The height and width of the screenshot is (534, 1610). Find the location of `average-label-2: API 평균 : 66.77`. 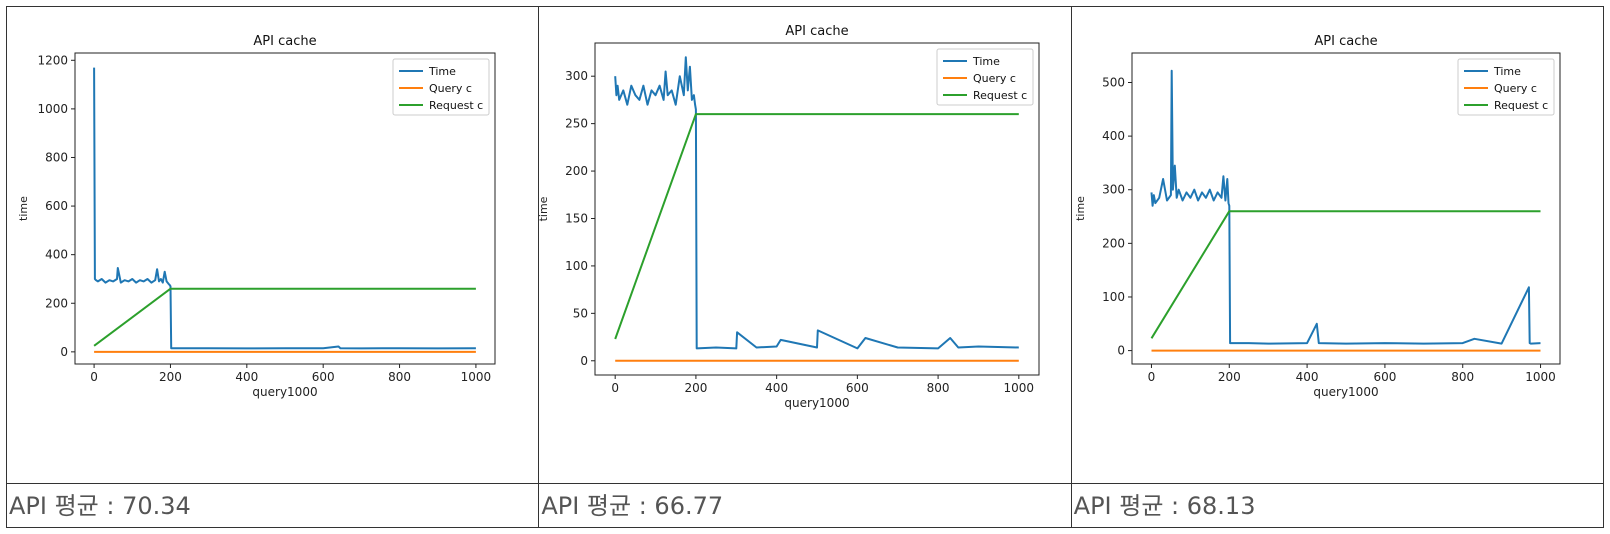

average-label-2: API 평균 : 66.77 is located at coordinates (632, 505).